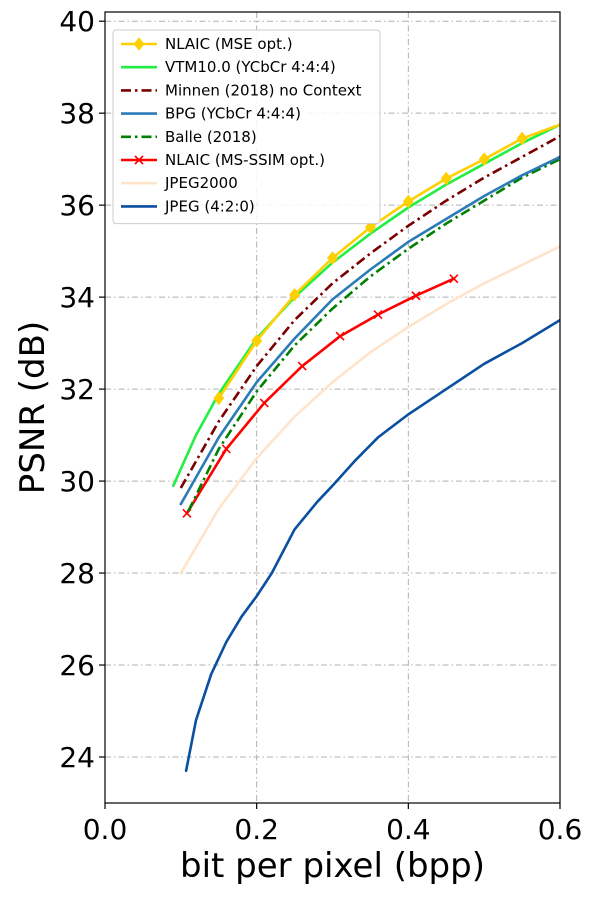  What do you see at coordinates (105, 829) in the screenshot?
I see `x-tick-label: 0.0` at bounding box center [105, 829].